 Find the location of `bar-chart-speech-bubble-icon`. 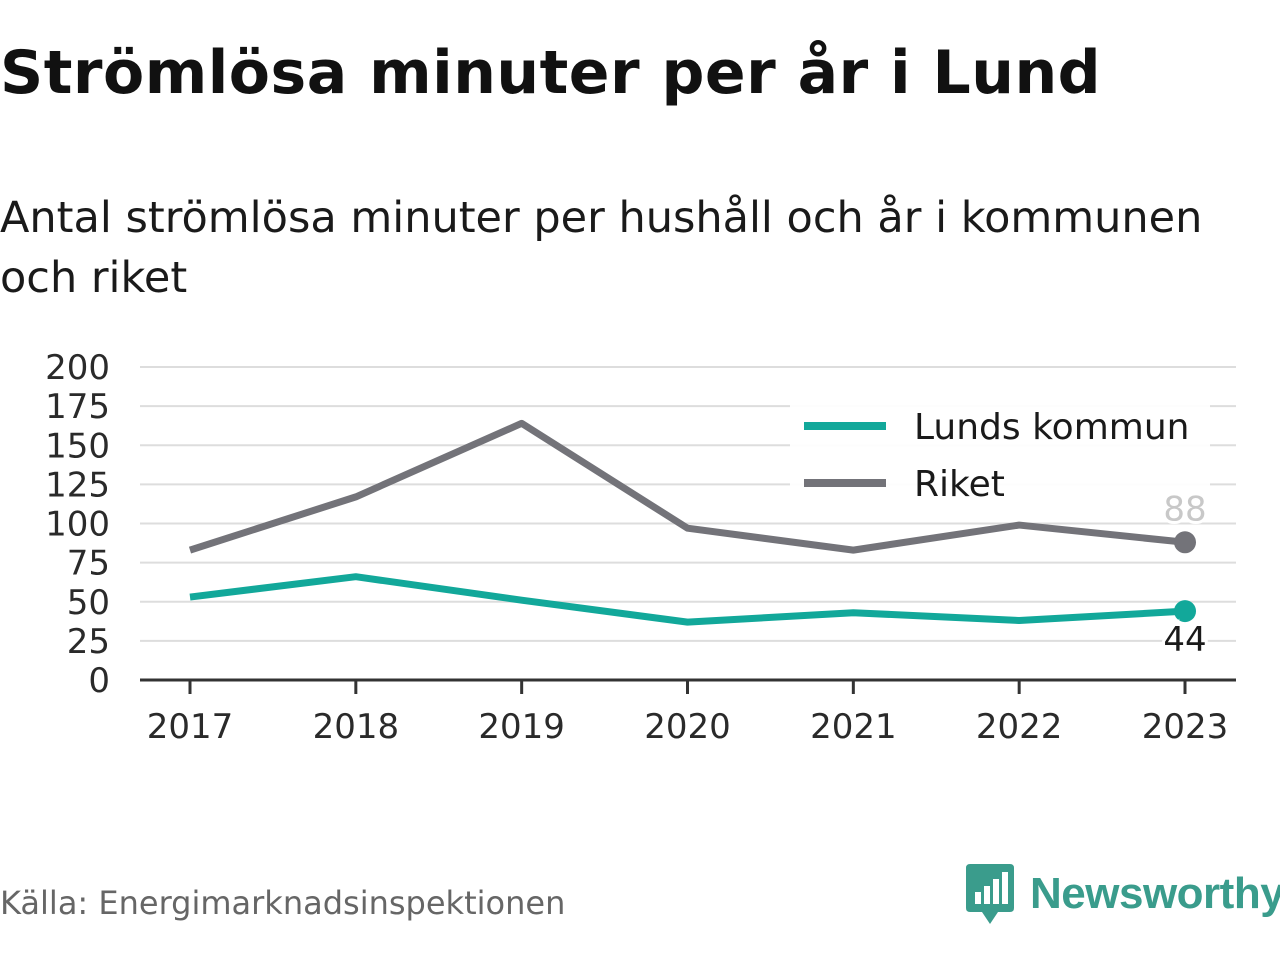

bar-chart-speech-bubble-icon is located at coordinates (990, 894).